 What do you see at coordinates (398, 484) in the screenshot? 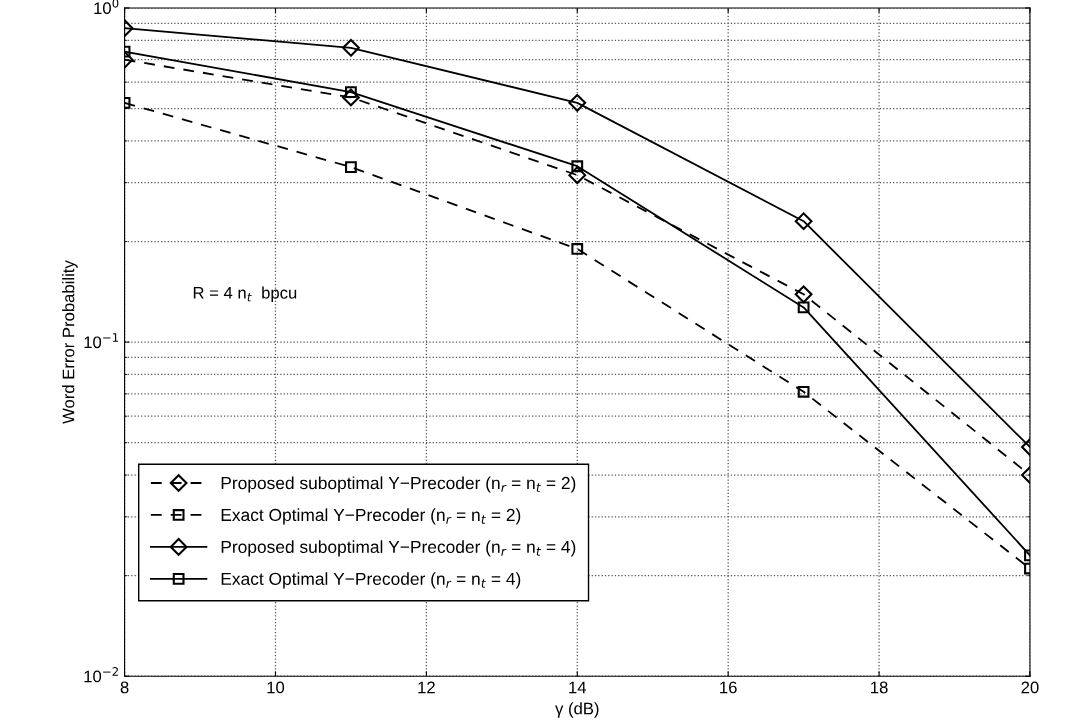
I see `legend-label: Proposed suboptimal Y−Precoder (n$_{r}$ = n$_{t}$ = 2)` at bounding box center [398, 484].